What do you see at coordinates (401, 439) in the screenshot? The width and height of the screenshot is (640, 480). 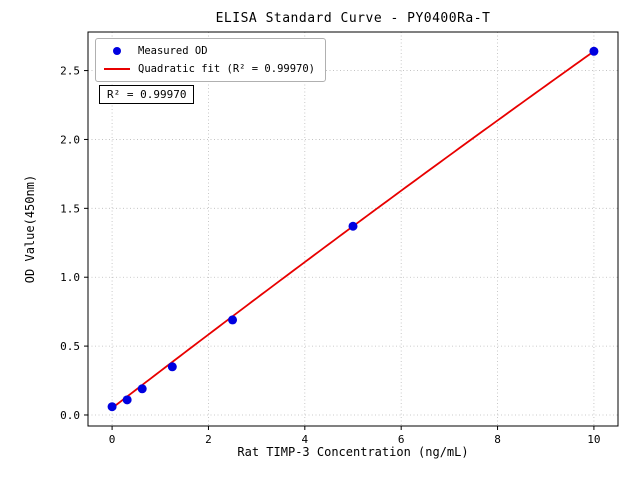 I see `x-tick-label: 6` at bounding box center [401, 439].